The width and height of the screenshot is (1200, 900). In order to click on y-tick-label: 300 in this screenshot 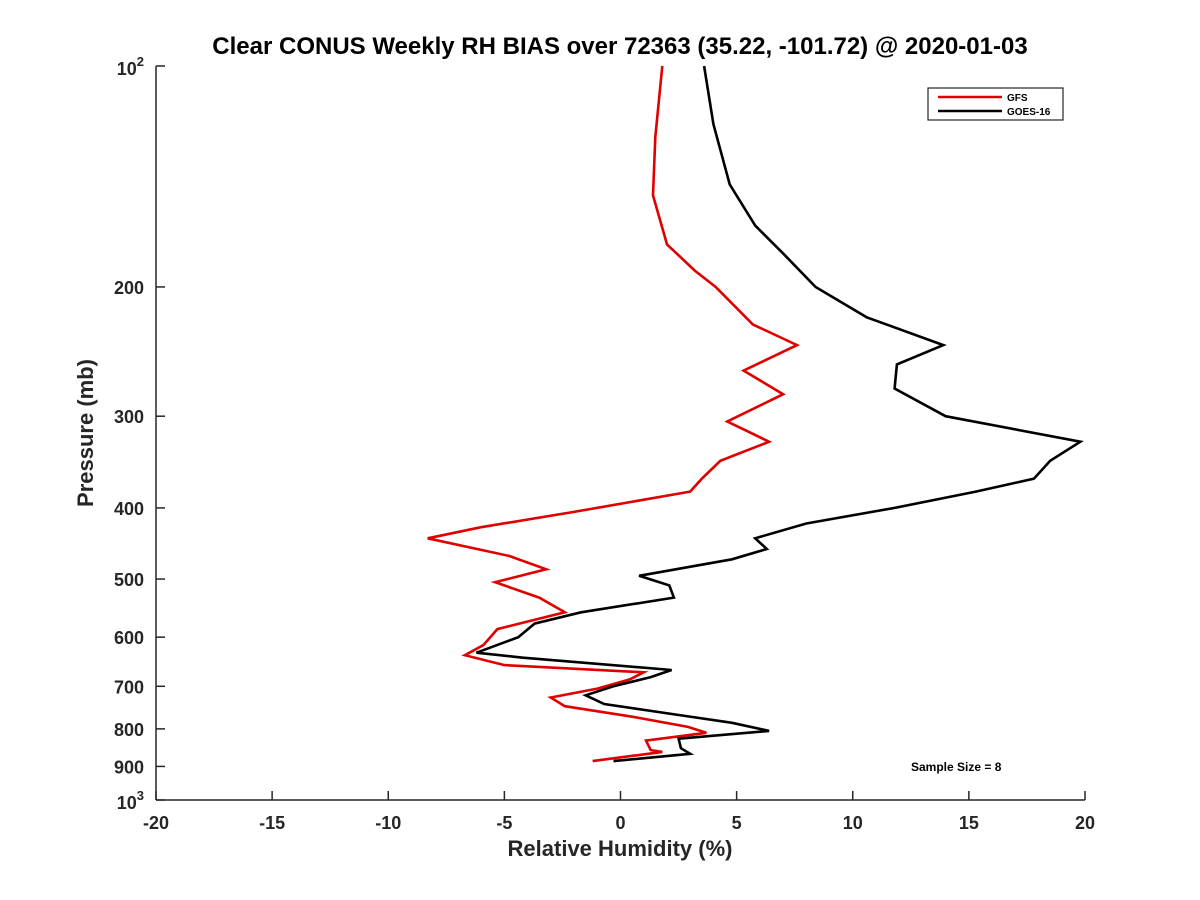, I will do `click(129, 417)`.